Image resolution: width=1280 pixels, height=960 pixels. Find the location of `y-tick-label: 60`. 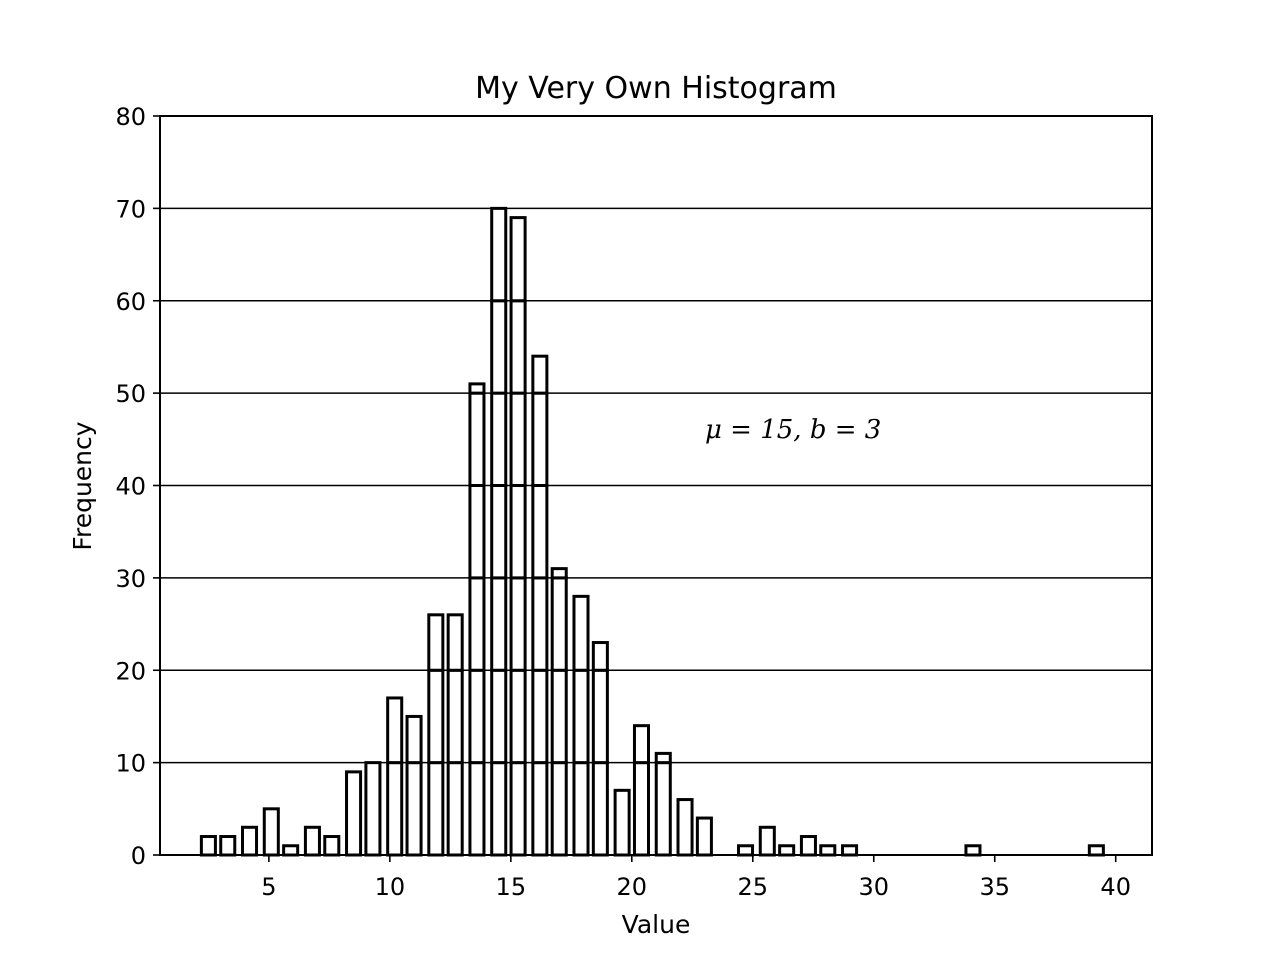

y-tick-label: 60 is located at coordinates (130, 302).